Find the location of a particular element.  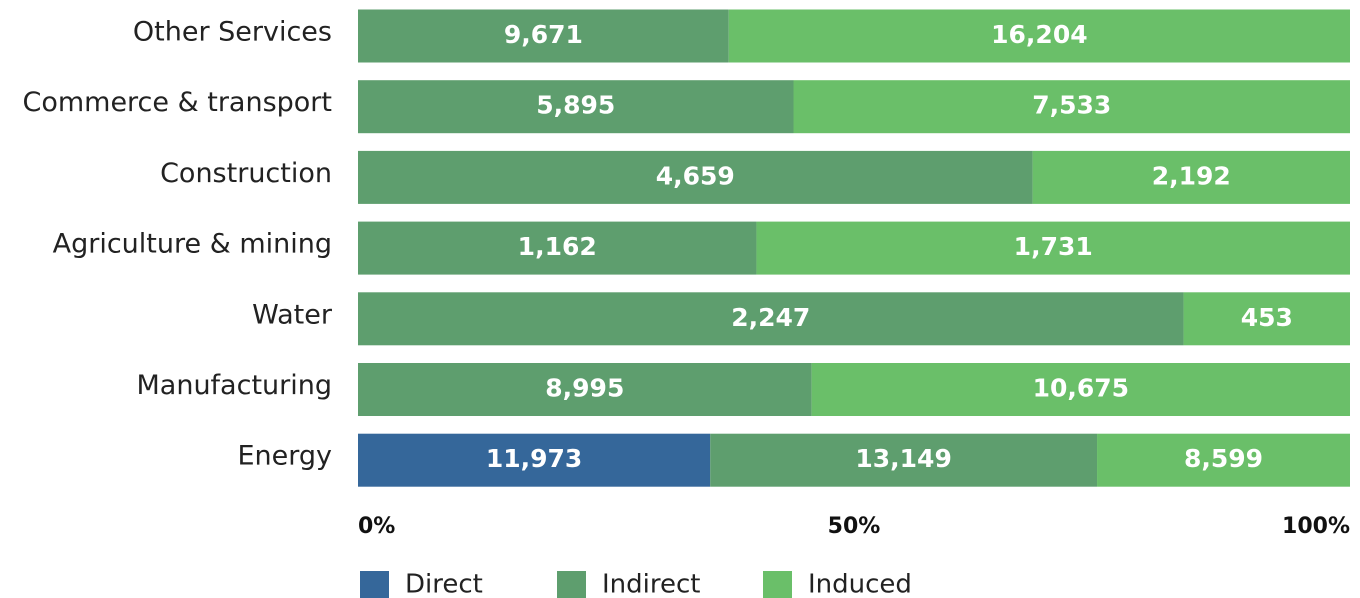

value-label: 8,995 is located at coordinates (584, 388).